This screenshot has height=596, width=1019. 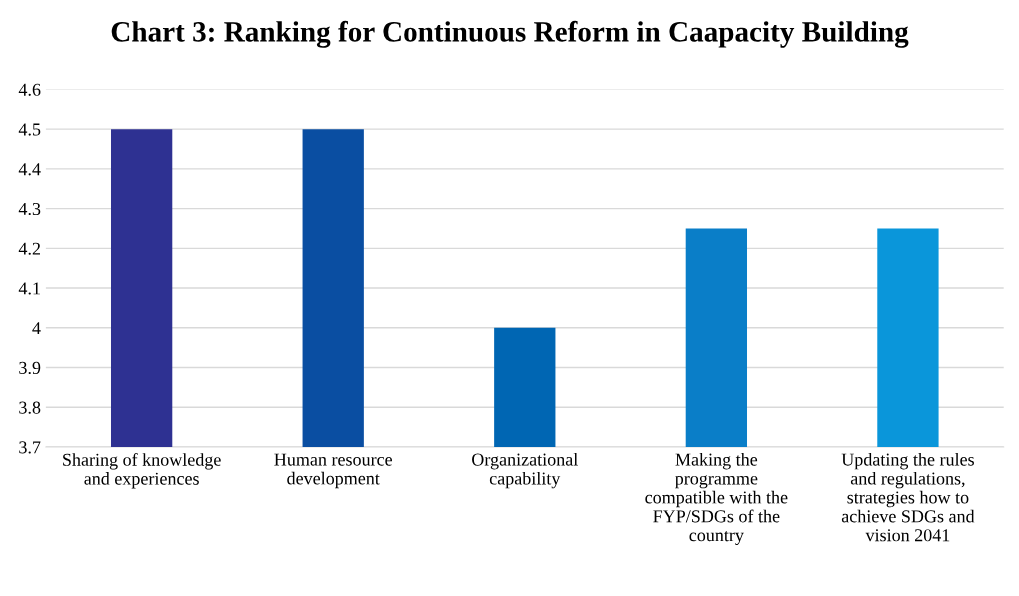 I want to click on x-tick-label: Making the programme compatible with the FYP/SDGs of the country, so click(x=716, y=499).